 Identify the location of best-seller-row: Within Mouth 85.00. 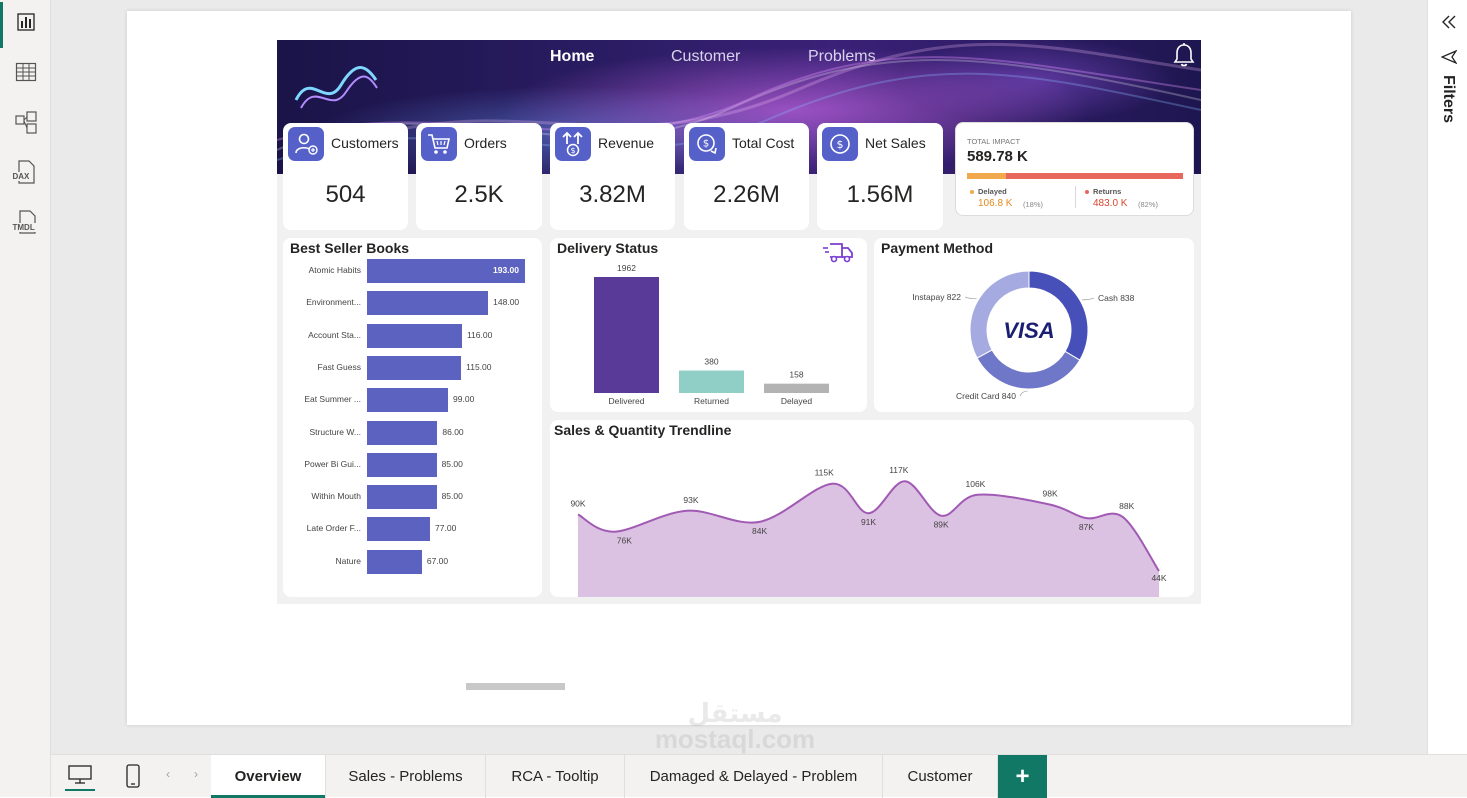
(412, 497).